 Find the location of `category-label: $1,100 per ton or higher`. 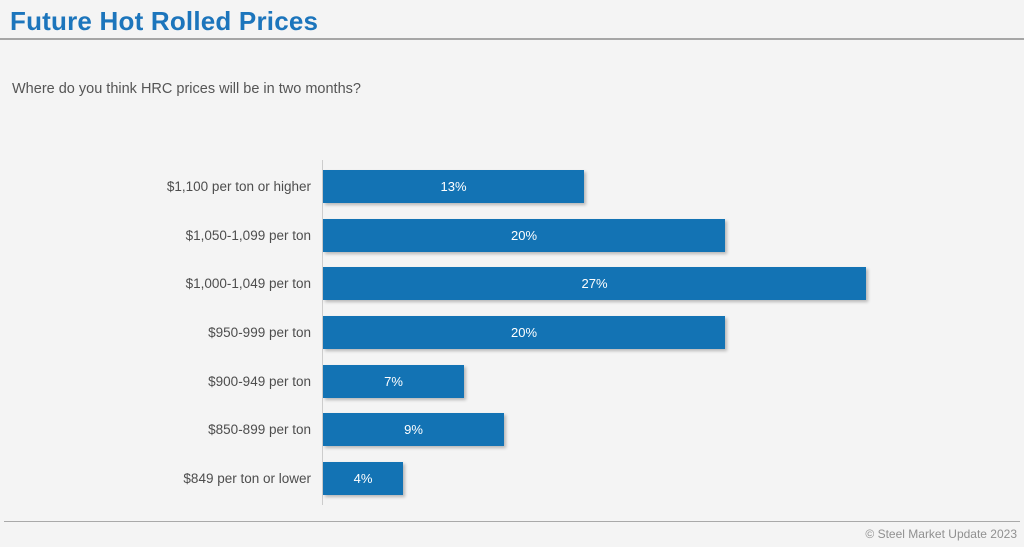

category-label: $1,100 per ton or higher is located at coordinates (238, 186).